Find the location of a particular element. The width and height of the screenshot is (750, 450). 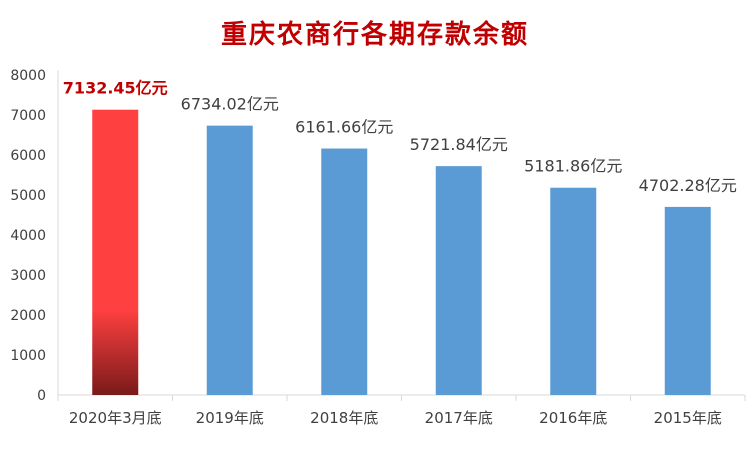

y-tick-label: 1000 is located at coordinates (28, 356).